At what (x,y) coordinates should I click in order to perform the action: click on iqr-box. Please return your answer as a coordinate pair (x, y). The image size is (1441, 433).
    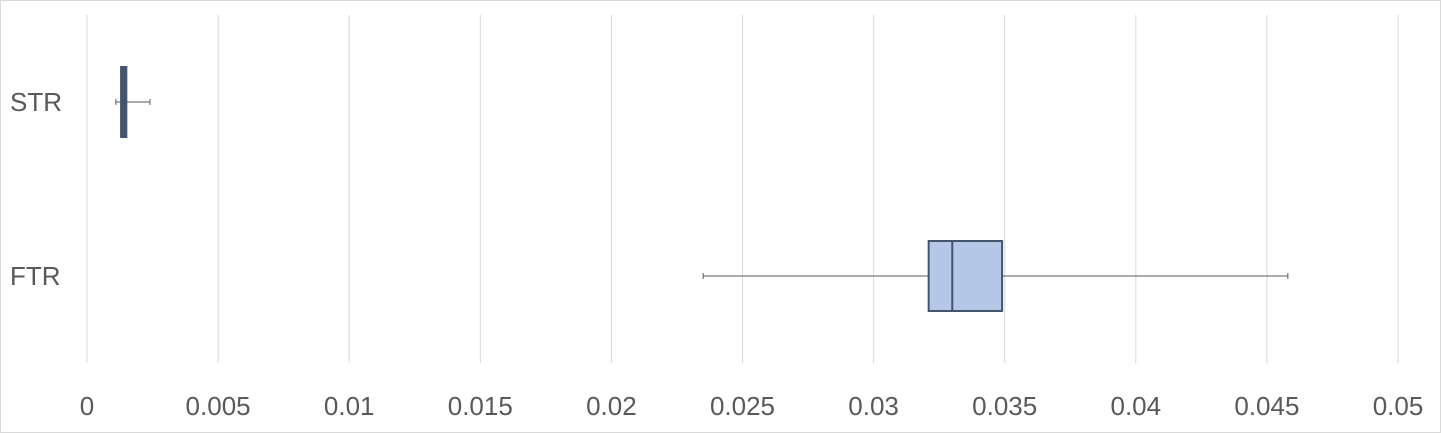
    Looking at the image, I should click on (965, 276).